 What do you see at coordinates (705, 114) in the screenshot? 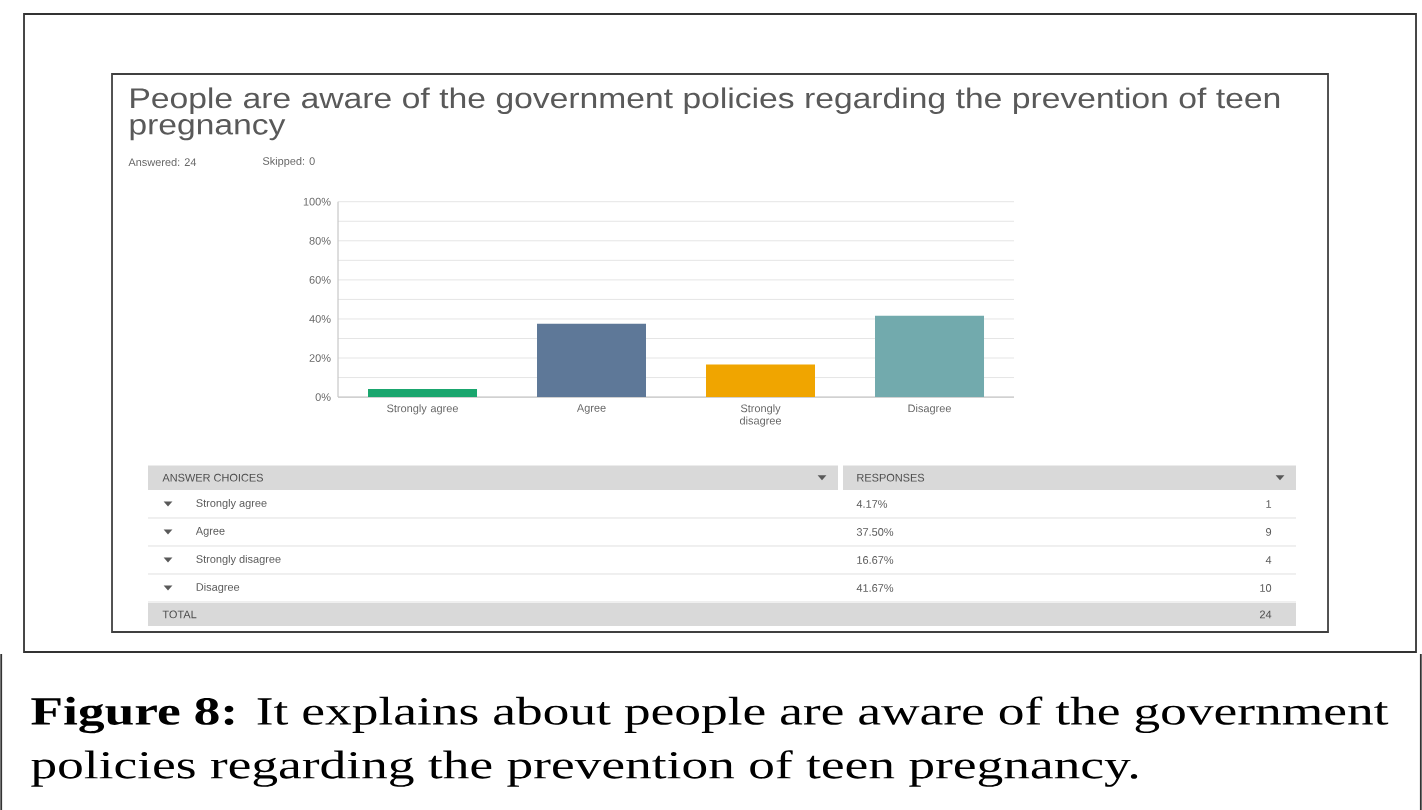
I see `chart-title: People are aware of the government policies regarding the prevention of teen pregnancy` at bounding box center [705, 114].